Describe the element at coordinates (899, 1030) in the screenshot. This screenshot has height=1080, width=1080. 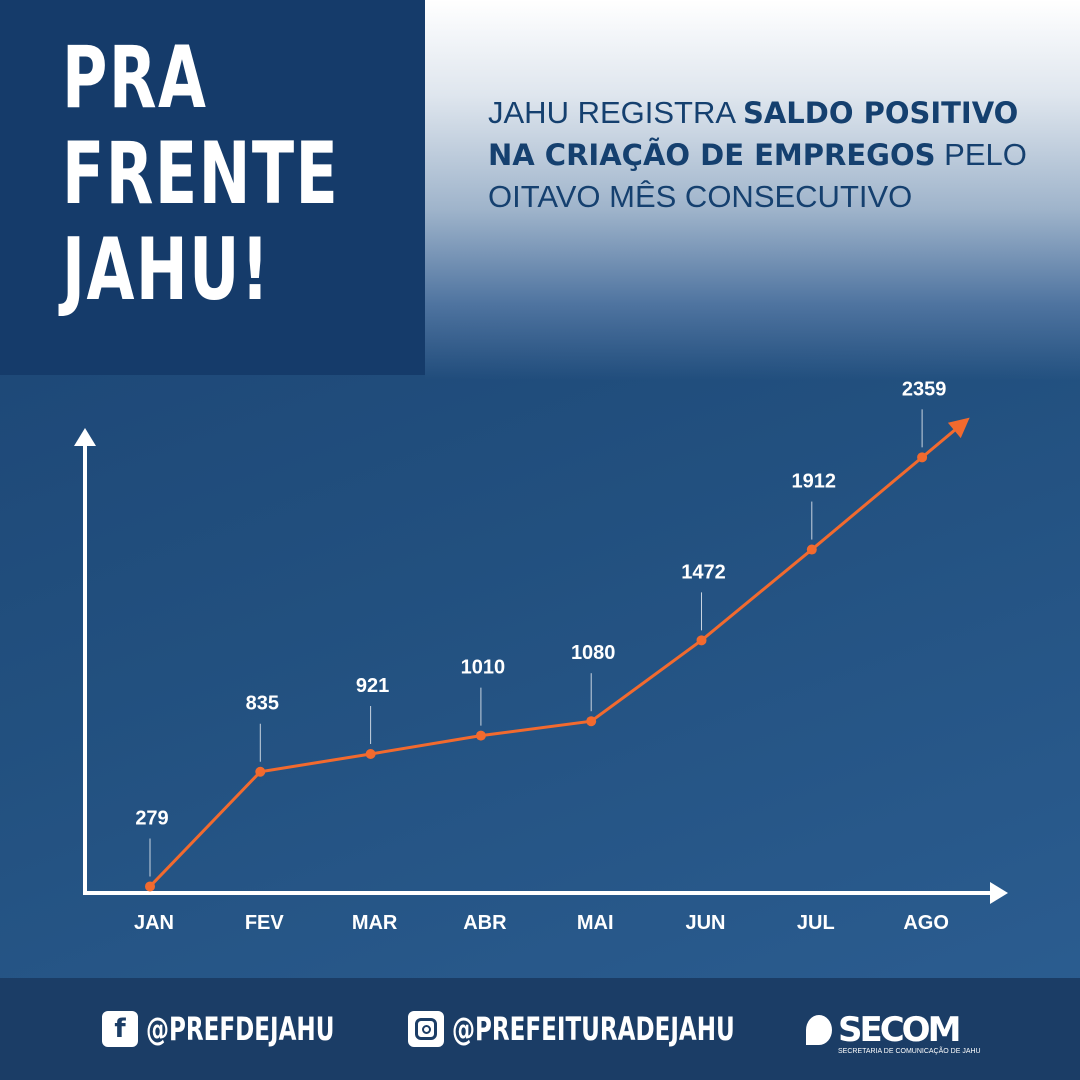
I see `logo-name: SECOM` at that location.